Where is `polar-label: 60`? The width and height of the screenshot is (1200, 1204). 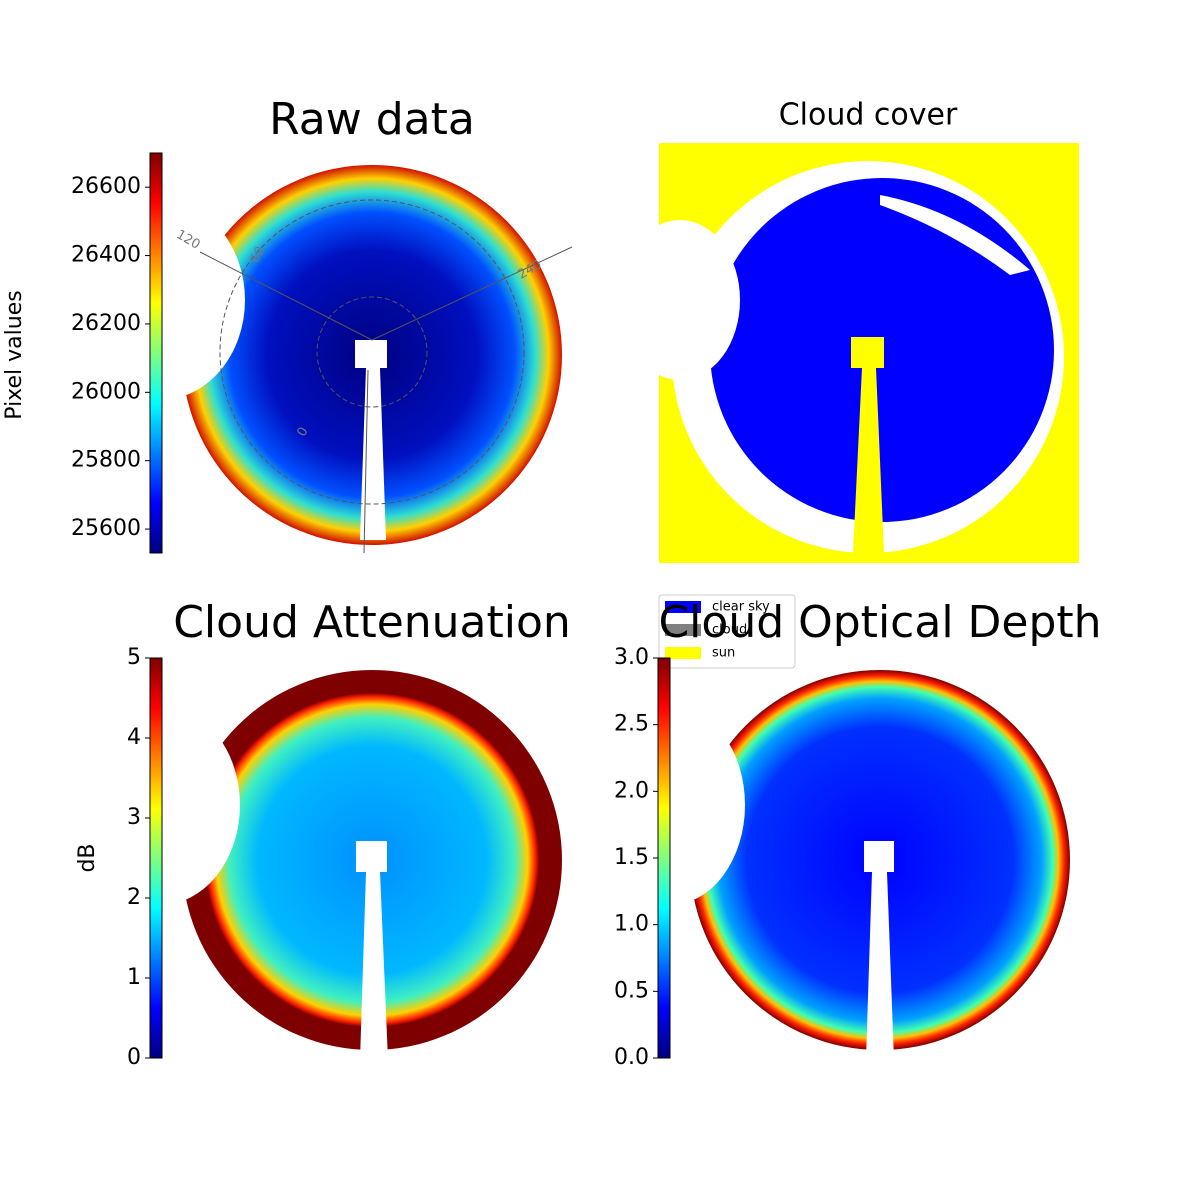
polar-label: 60 is located at coordinates (257, 255).